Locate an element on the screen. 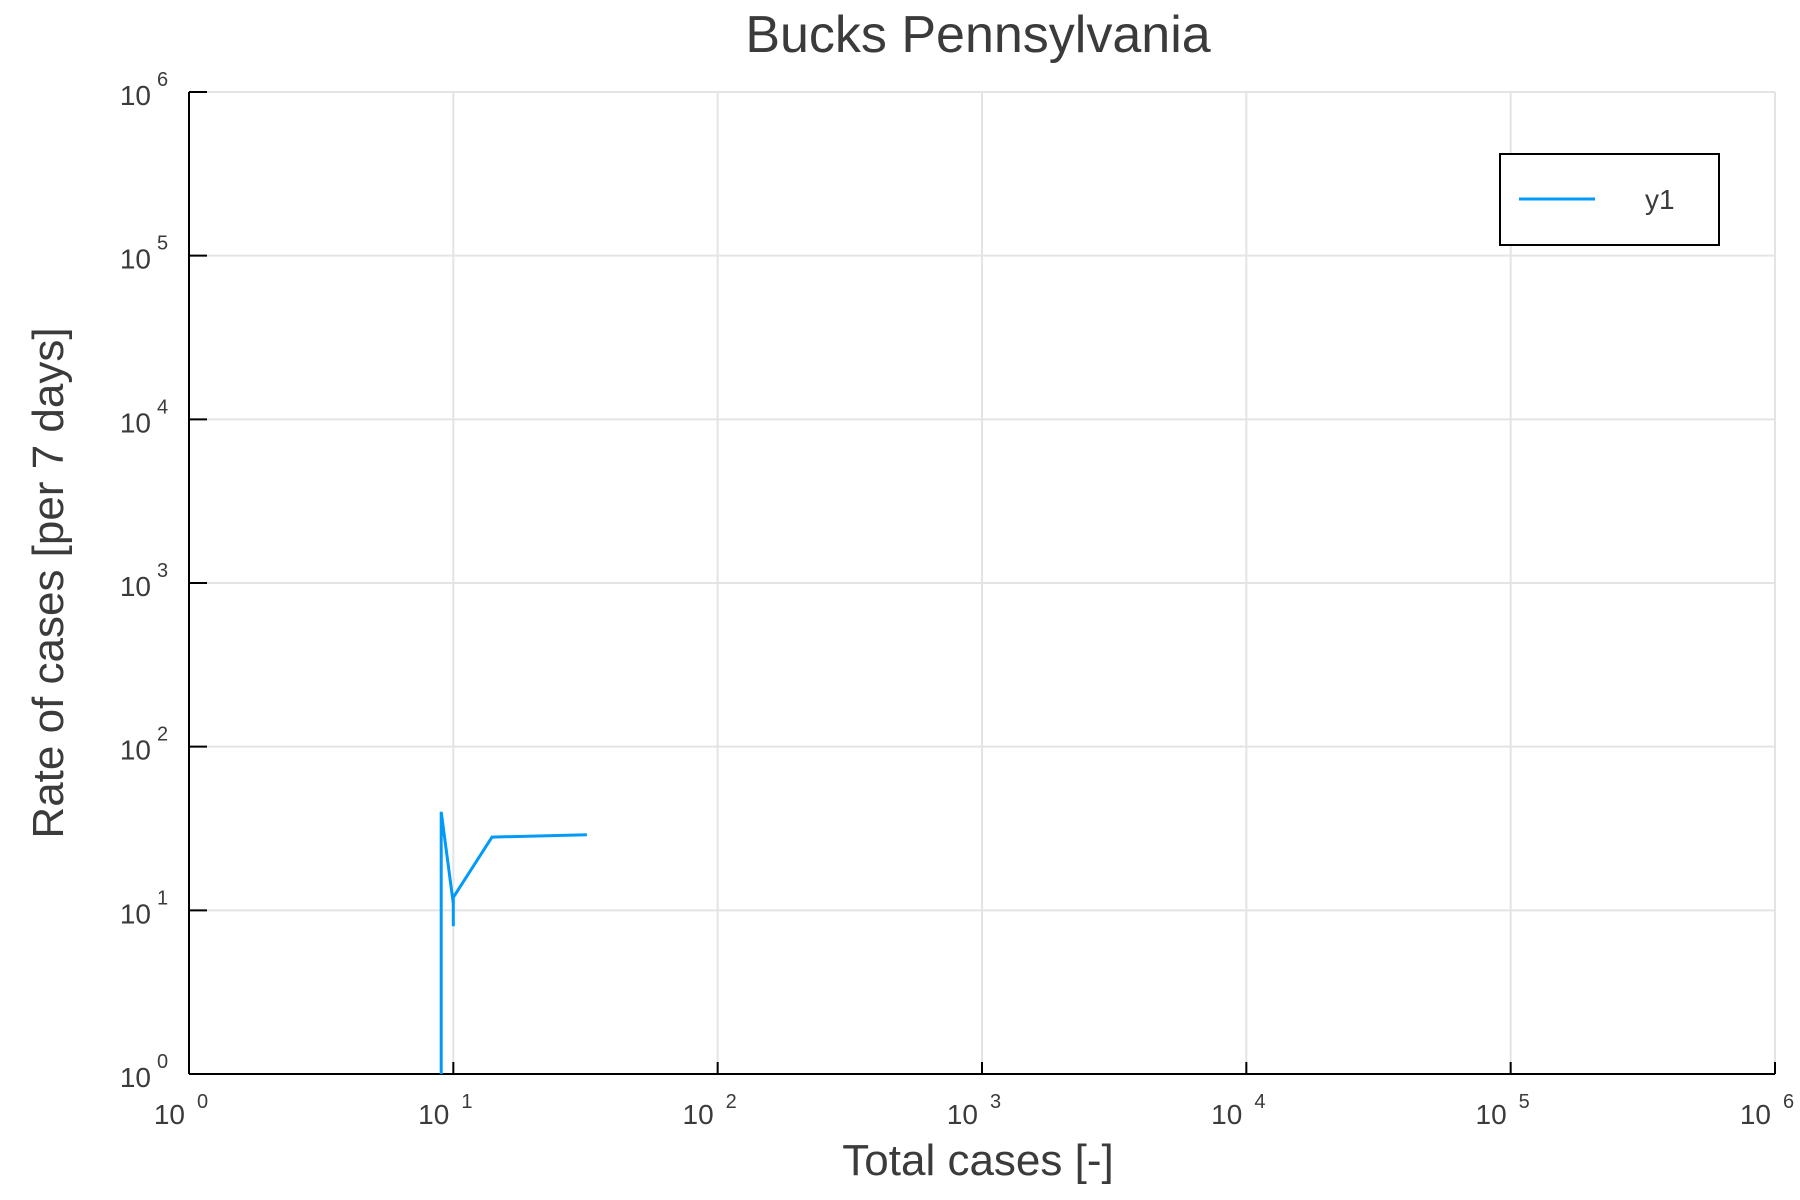 Image resolution: width=1800 pixels, height=1200 pixels. y-tick-exponent: 5 is located at coordinates (162, 244).